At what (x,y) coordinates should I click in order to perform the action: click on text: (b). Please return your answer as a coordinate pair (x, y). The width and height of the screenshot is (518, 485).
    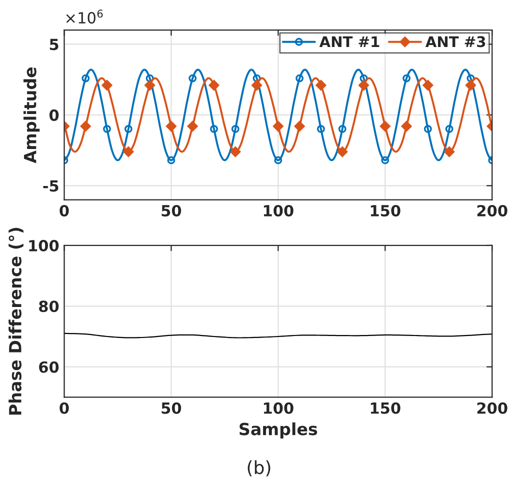
    Looking at the image, I should click on (259, 468).